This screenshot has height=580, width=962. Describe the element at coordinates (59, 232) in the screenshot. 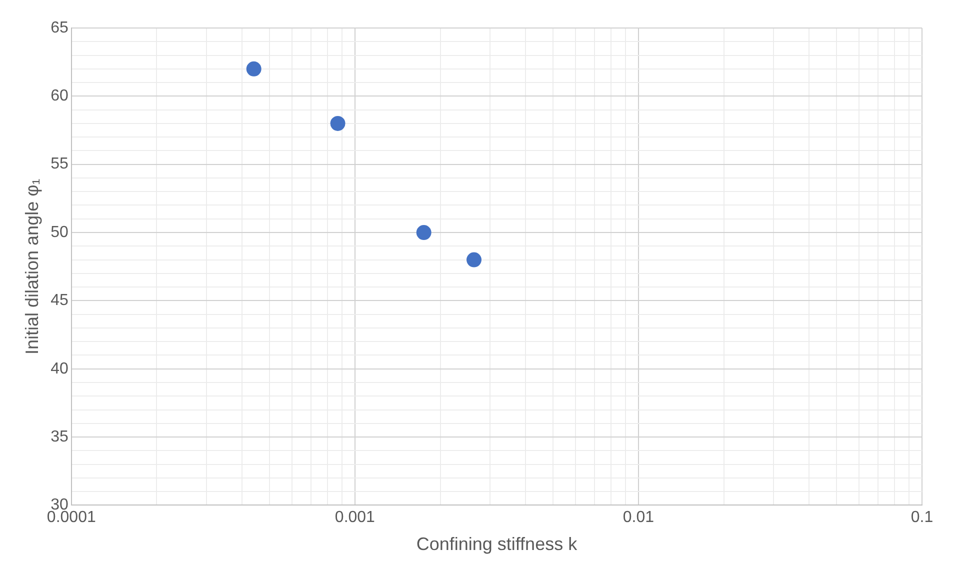

I see `y-tick-label: 50` at that location.